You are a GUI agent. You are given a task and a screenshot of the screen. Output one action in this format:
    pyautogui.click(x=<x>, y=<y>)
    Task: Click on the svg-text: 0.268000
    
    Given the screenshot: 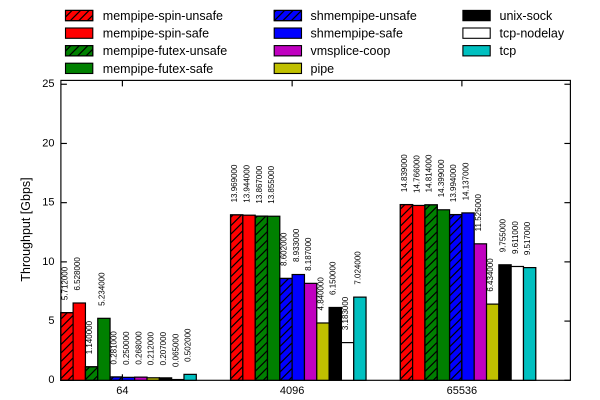 What is the action you would take?
    pyautogui.click(x=138, y=348)
    